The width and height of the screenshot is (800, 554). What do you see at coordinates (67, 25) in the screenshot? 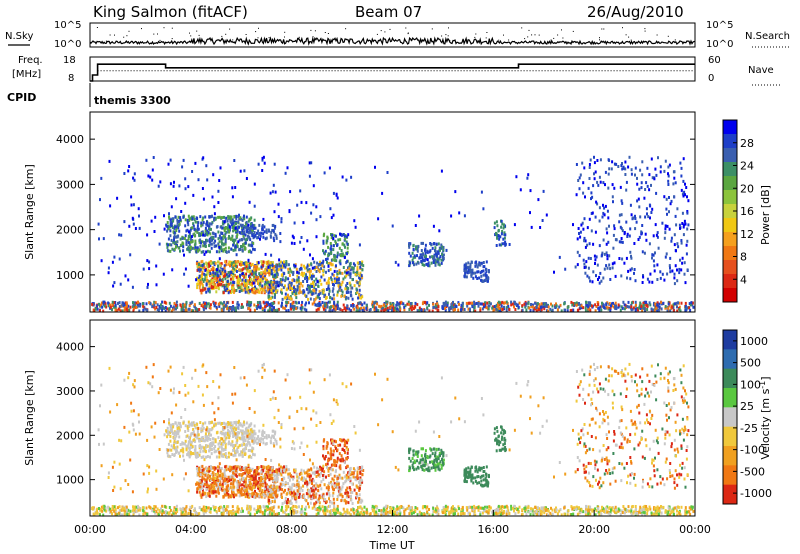
I see `noise-tick-left-top: 10^5` at bounding box center [67, 25].